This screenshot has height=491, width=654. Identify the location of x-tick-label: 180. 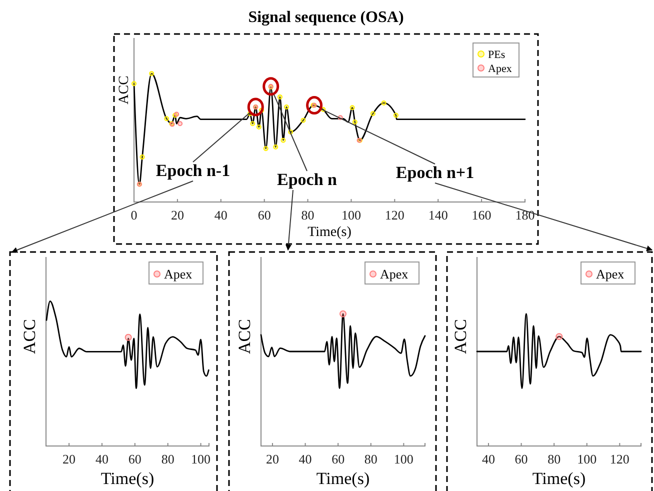
(525, 214).